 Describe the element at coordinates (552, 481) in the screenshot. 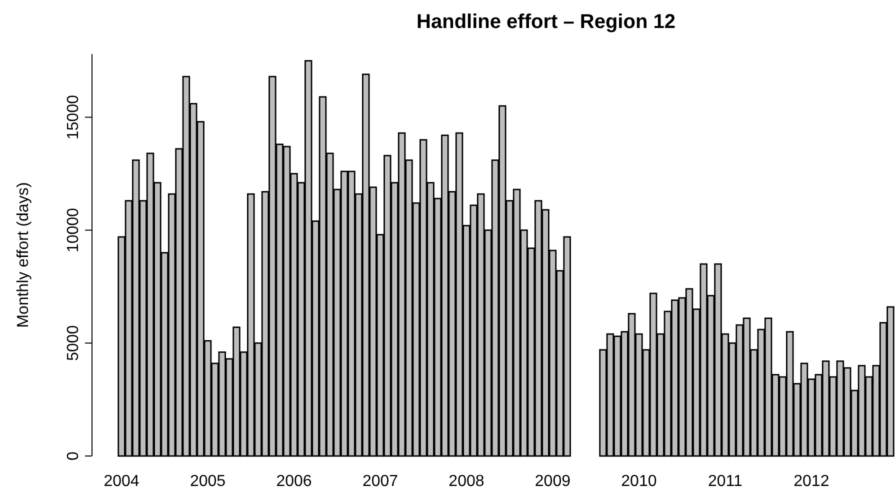

I see `x-tick-label: 2009` at that location.